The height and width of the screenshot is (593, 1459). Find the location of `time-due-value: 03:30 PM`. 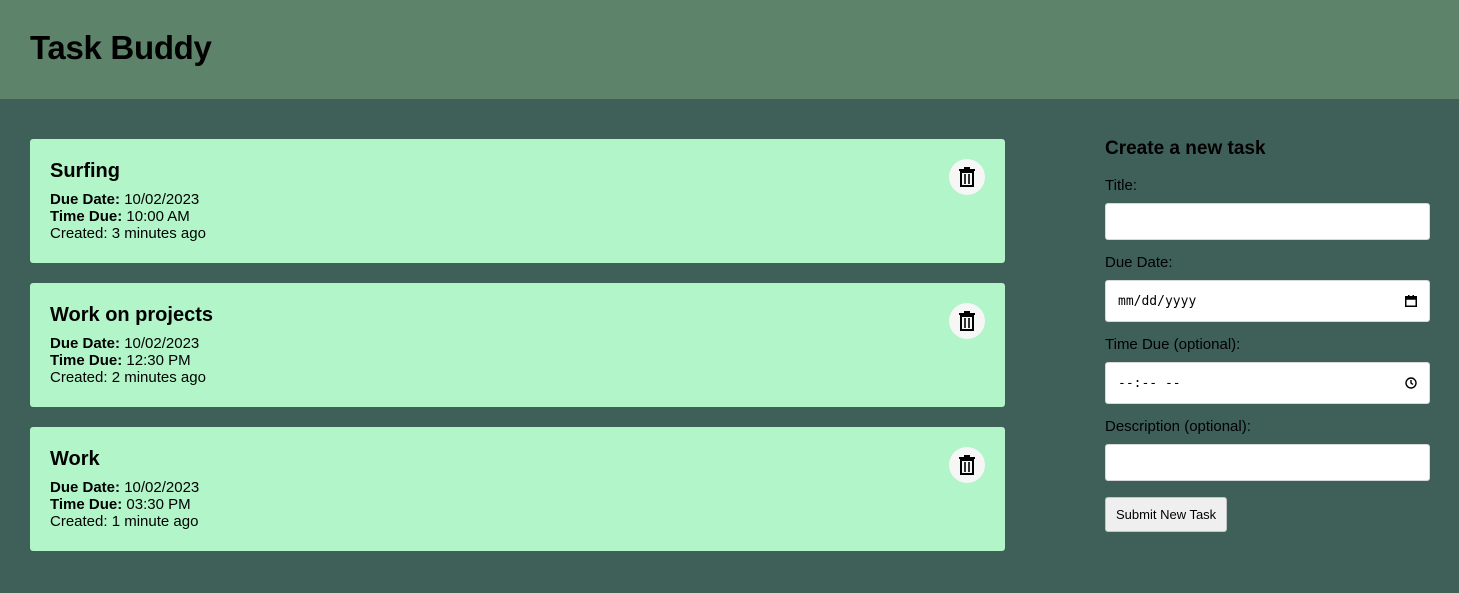

time-due-value: 03:30 PM is located at coordinates (158, 504).